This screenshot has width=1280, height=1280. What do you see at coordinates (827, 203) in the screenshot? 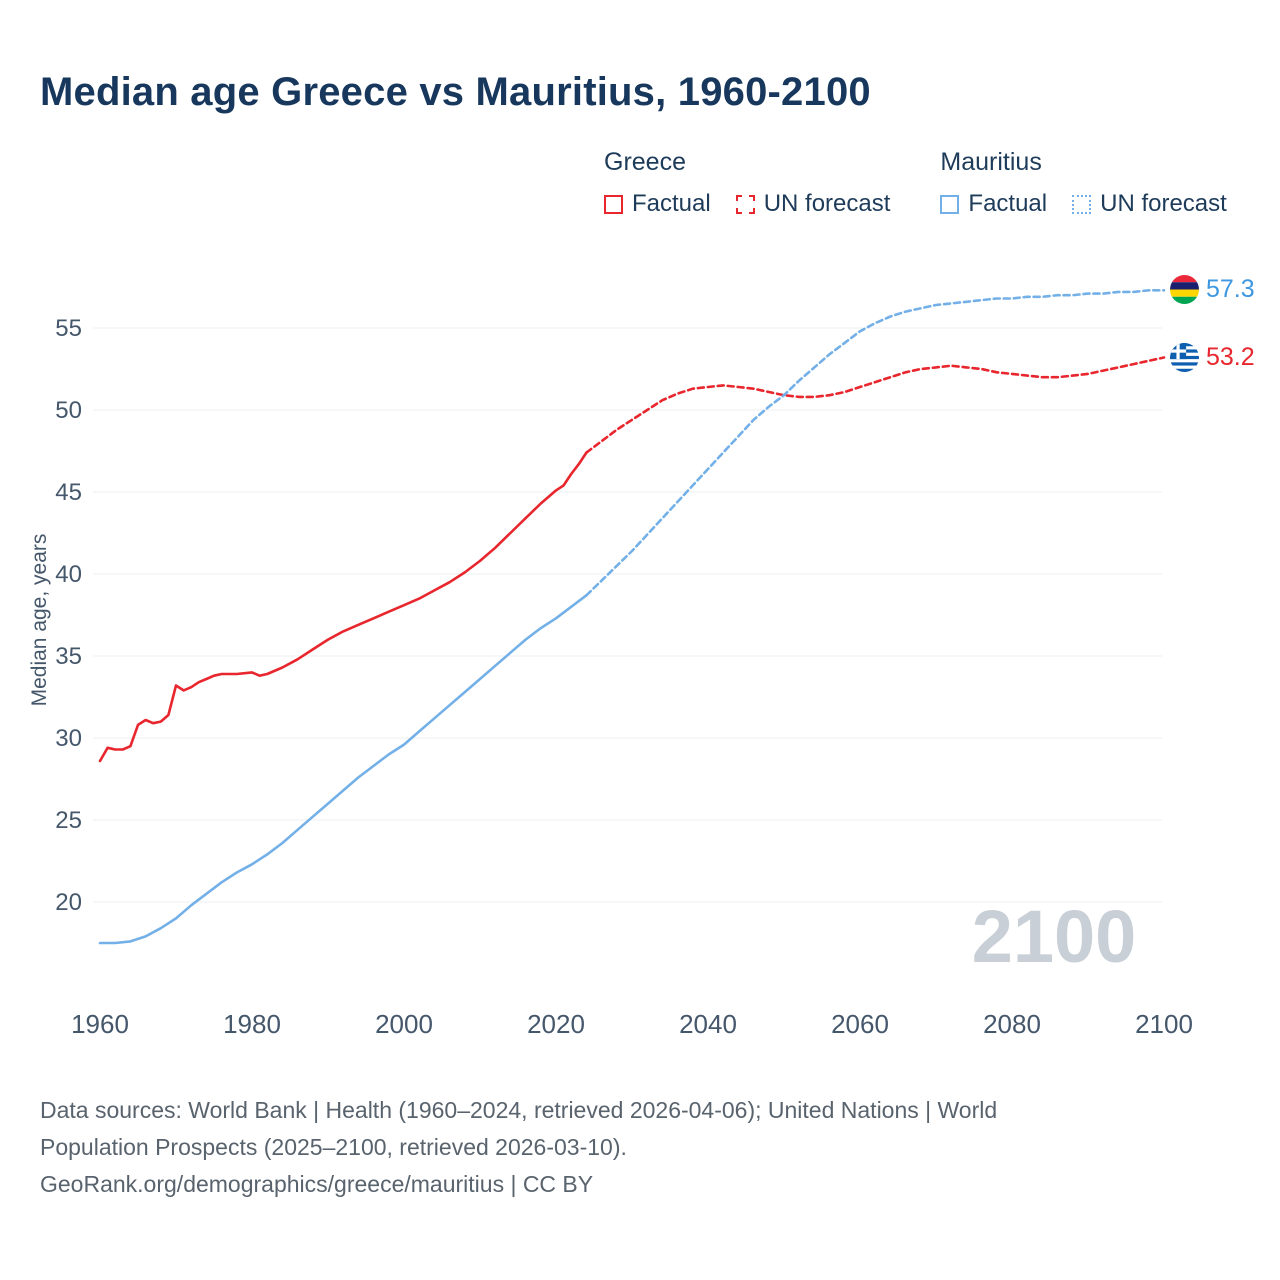
I see `legend-label-greece-forecast: UN forecast` at bounding box center [827, 203].